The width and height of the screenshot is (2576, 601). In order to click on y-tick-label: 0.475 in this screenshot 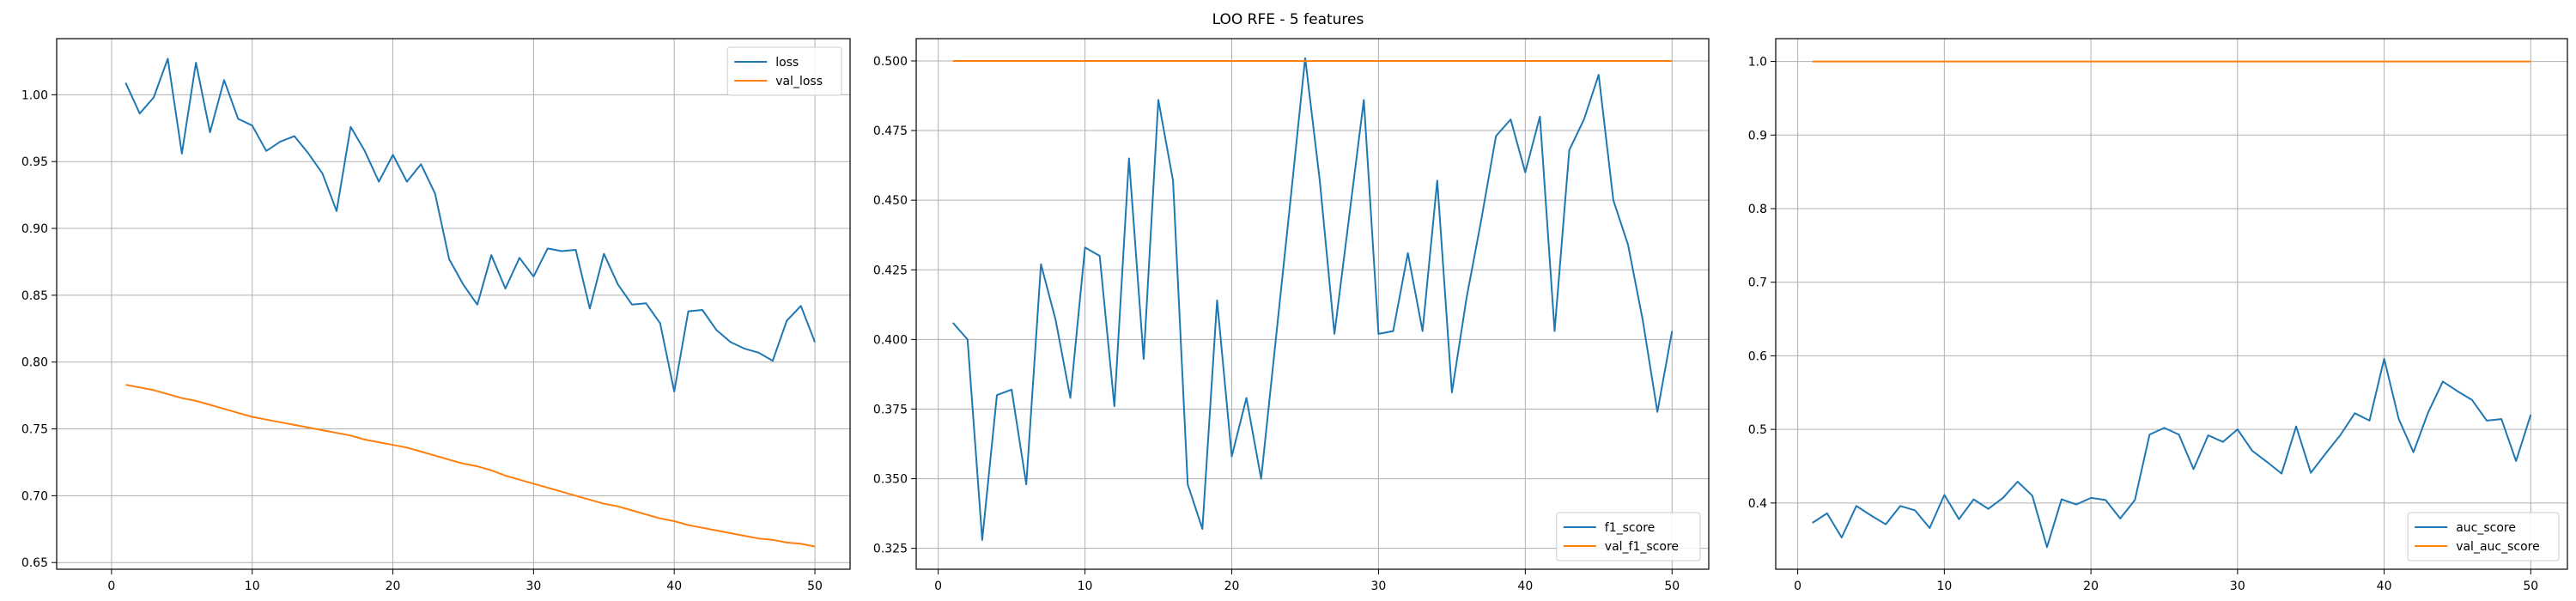, I will do `click(890, 131)`.